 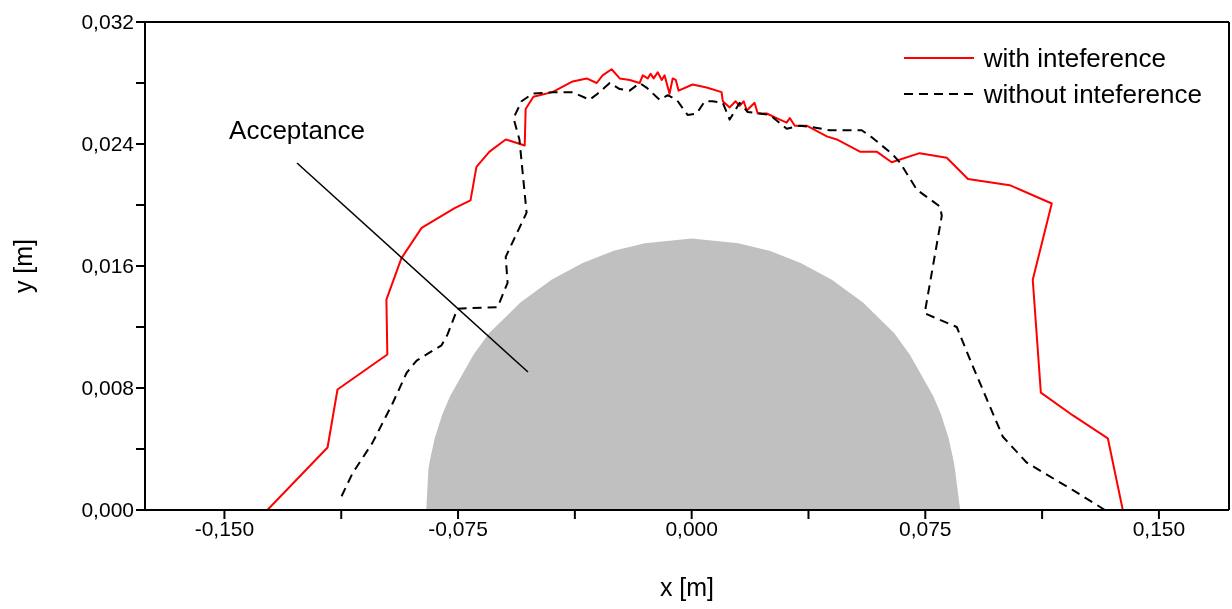 I want to click on x-tick-label: -0,075, so click(x=458, y=528).